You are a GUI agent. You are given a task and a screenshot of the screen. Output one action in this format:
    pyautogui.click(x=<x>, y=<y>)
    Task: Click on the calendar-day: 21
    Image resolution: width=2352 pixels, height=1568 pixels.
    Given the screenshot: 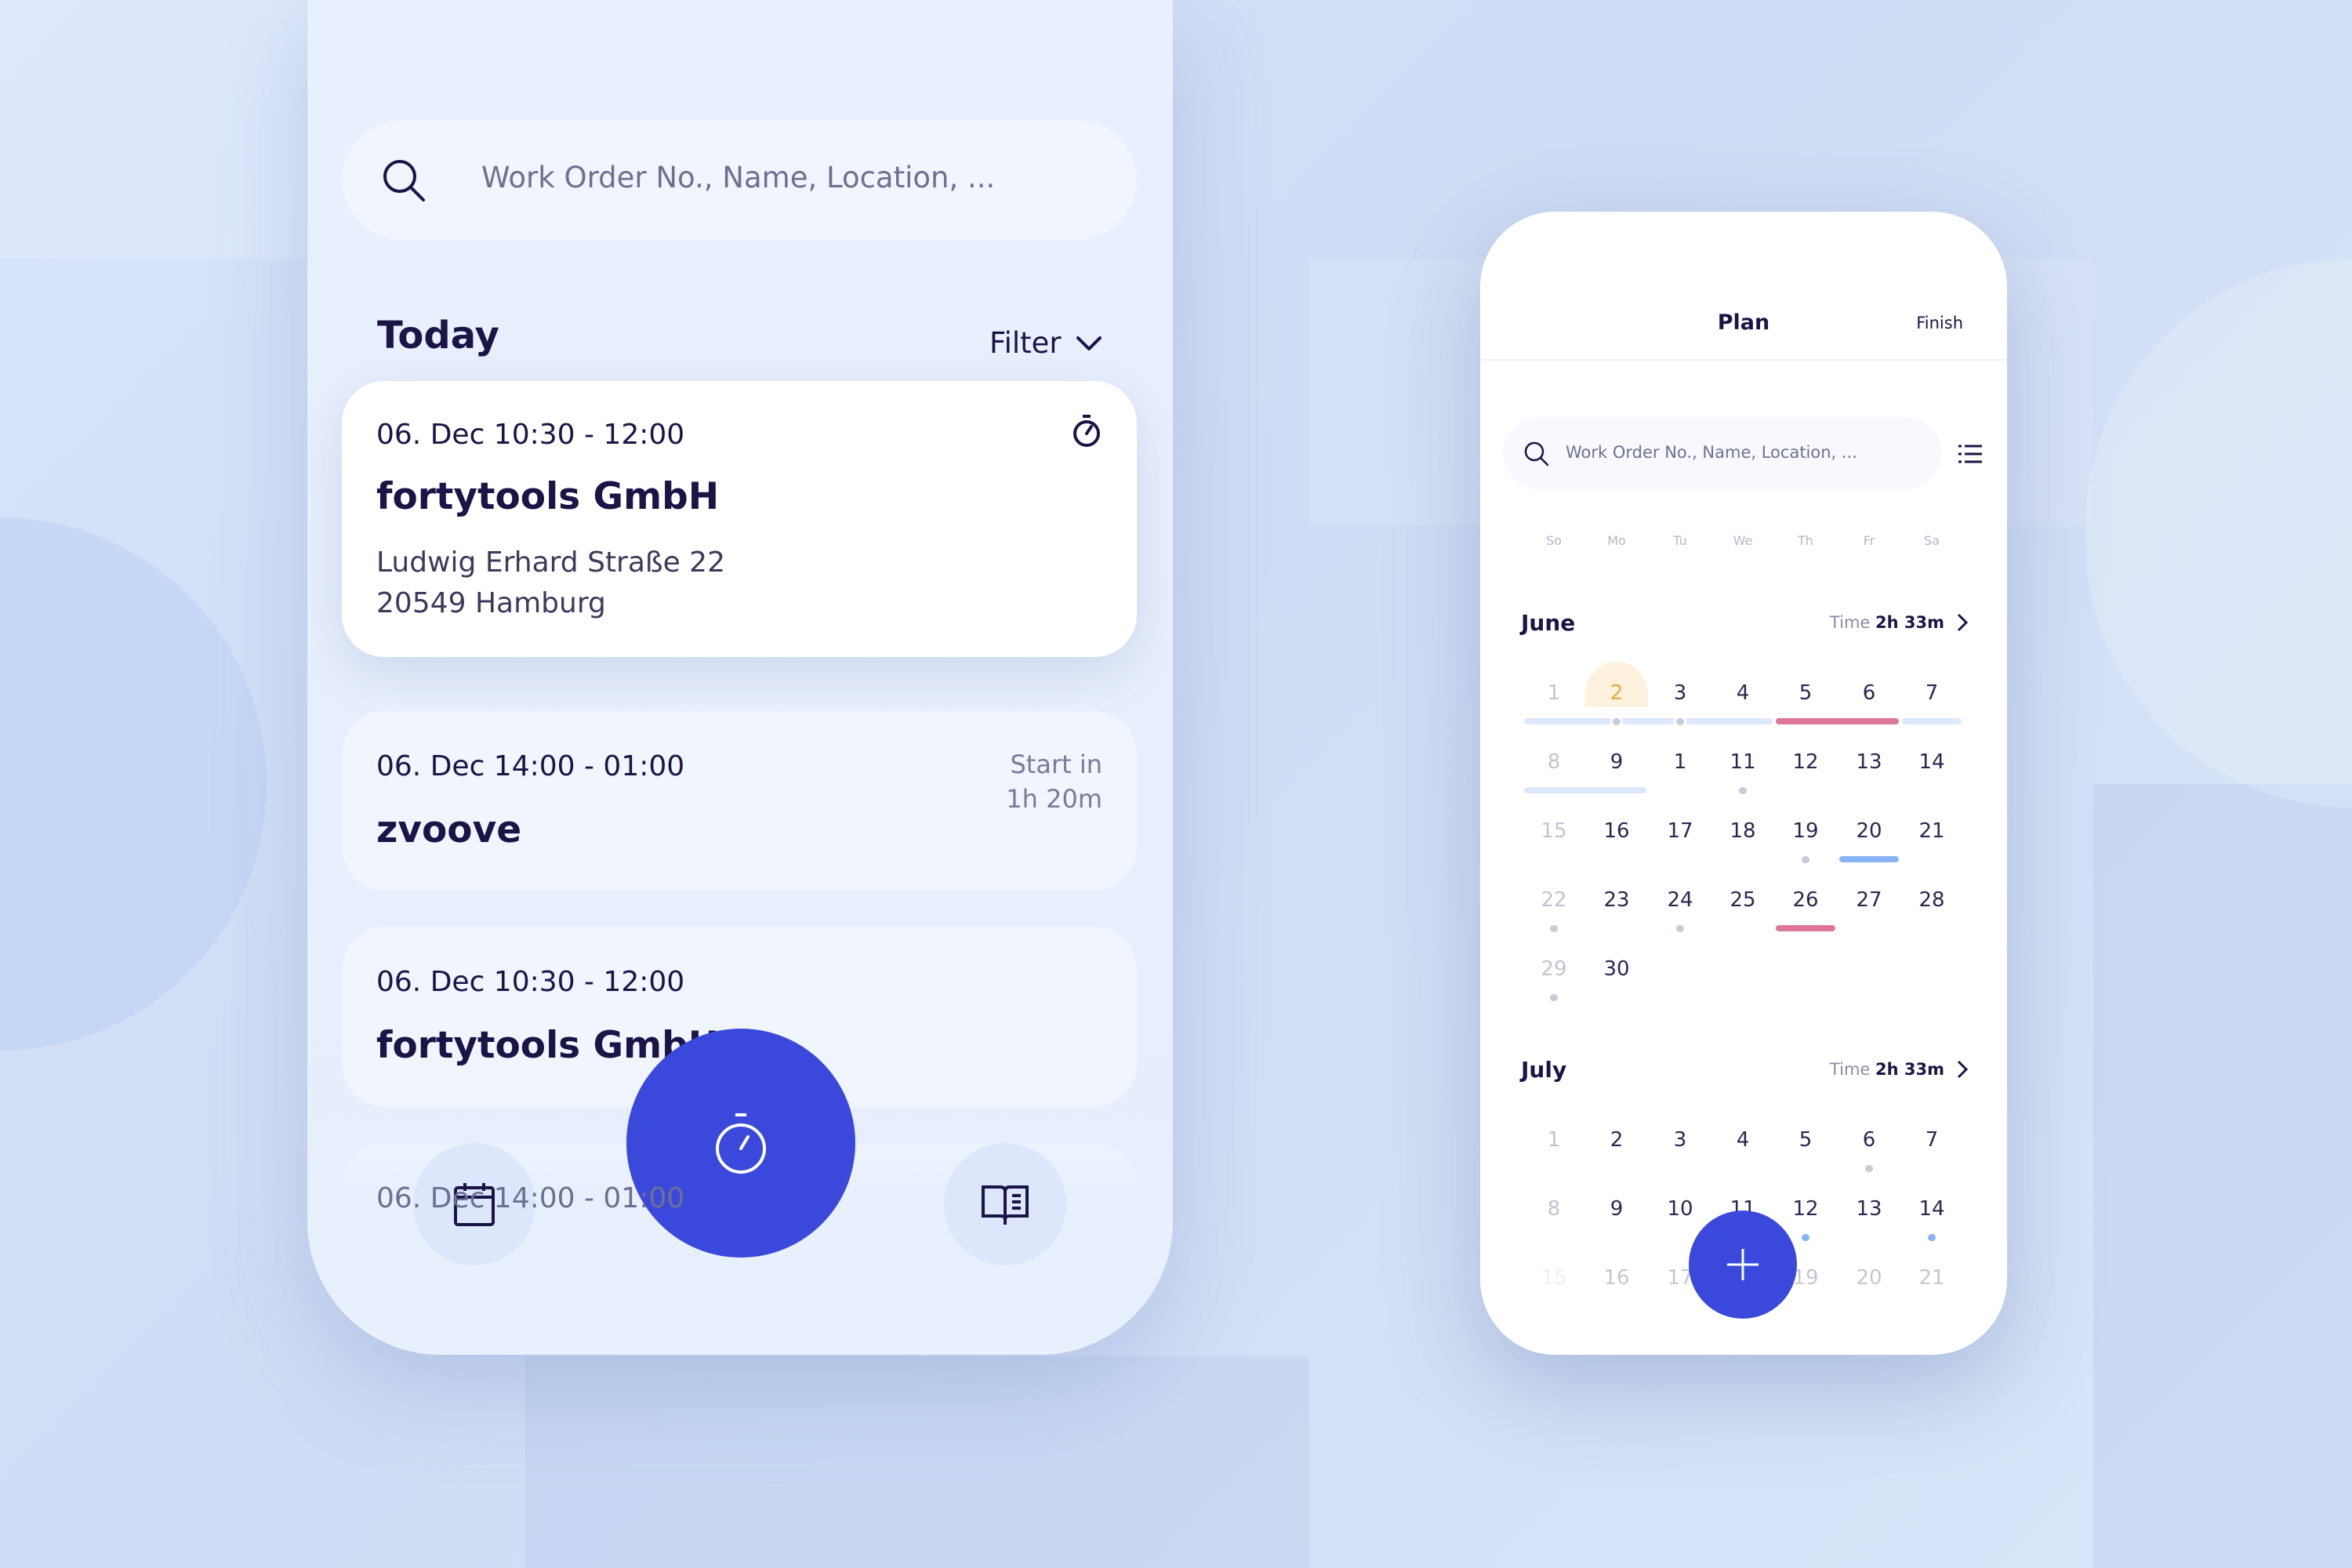 What is the action you would take?
    pyautogui.click(x=1931, y=831)
    